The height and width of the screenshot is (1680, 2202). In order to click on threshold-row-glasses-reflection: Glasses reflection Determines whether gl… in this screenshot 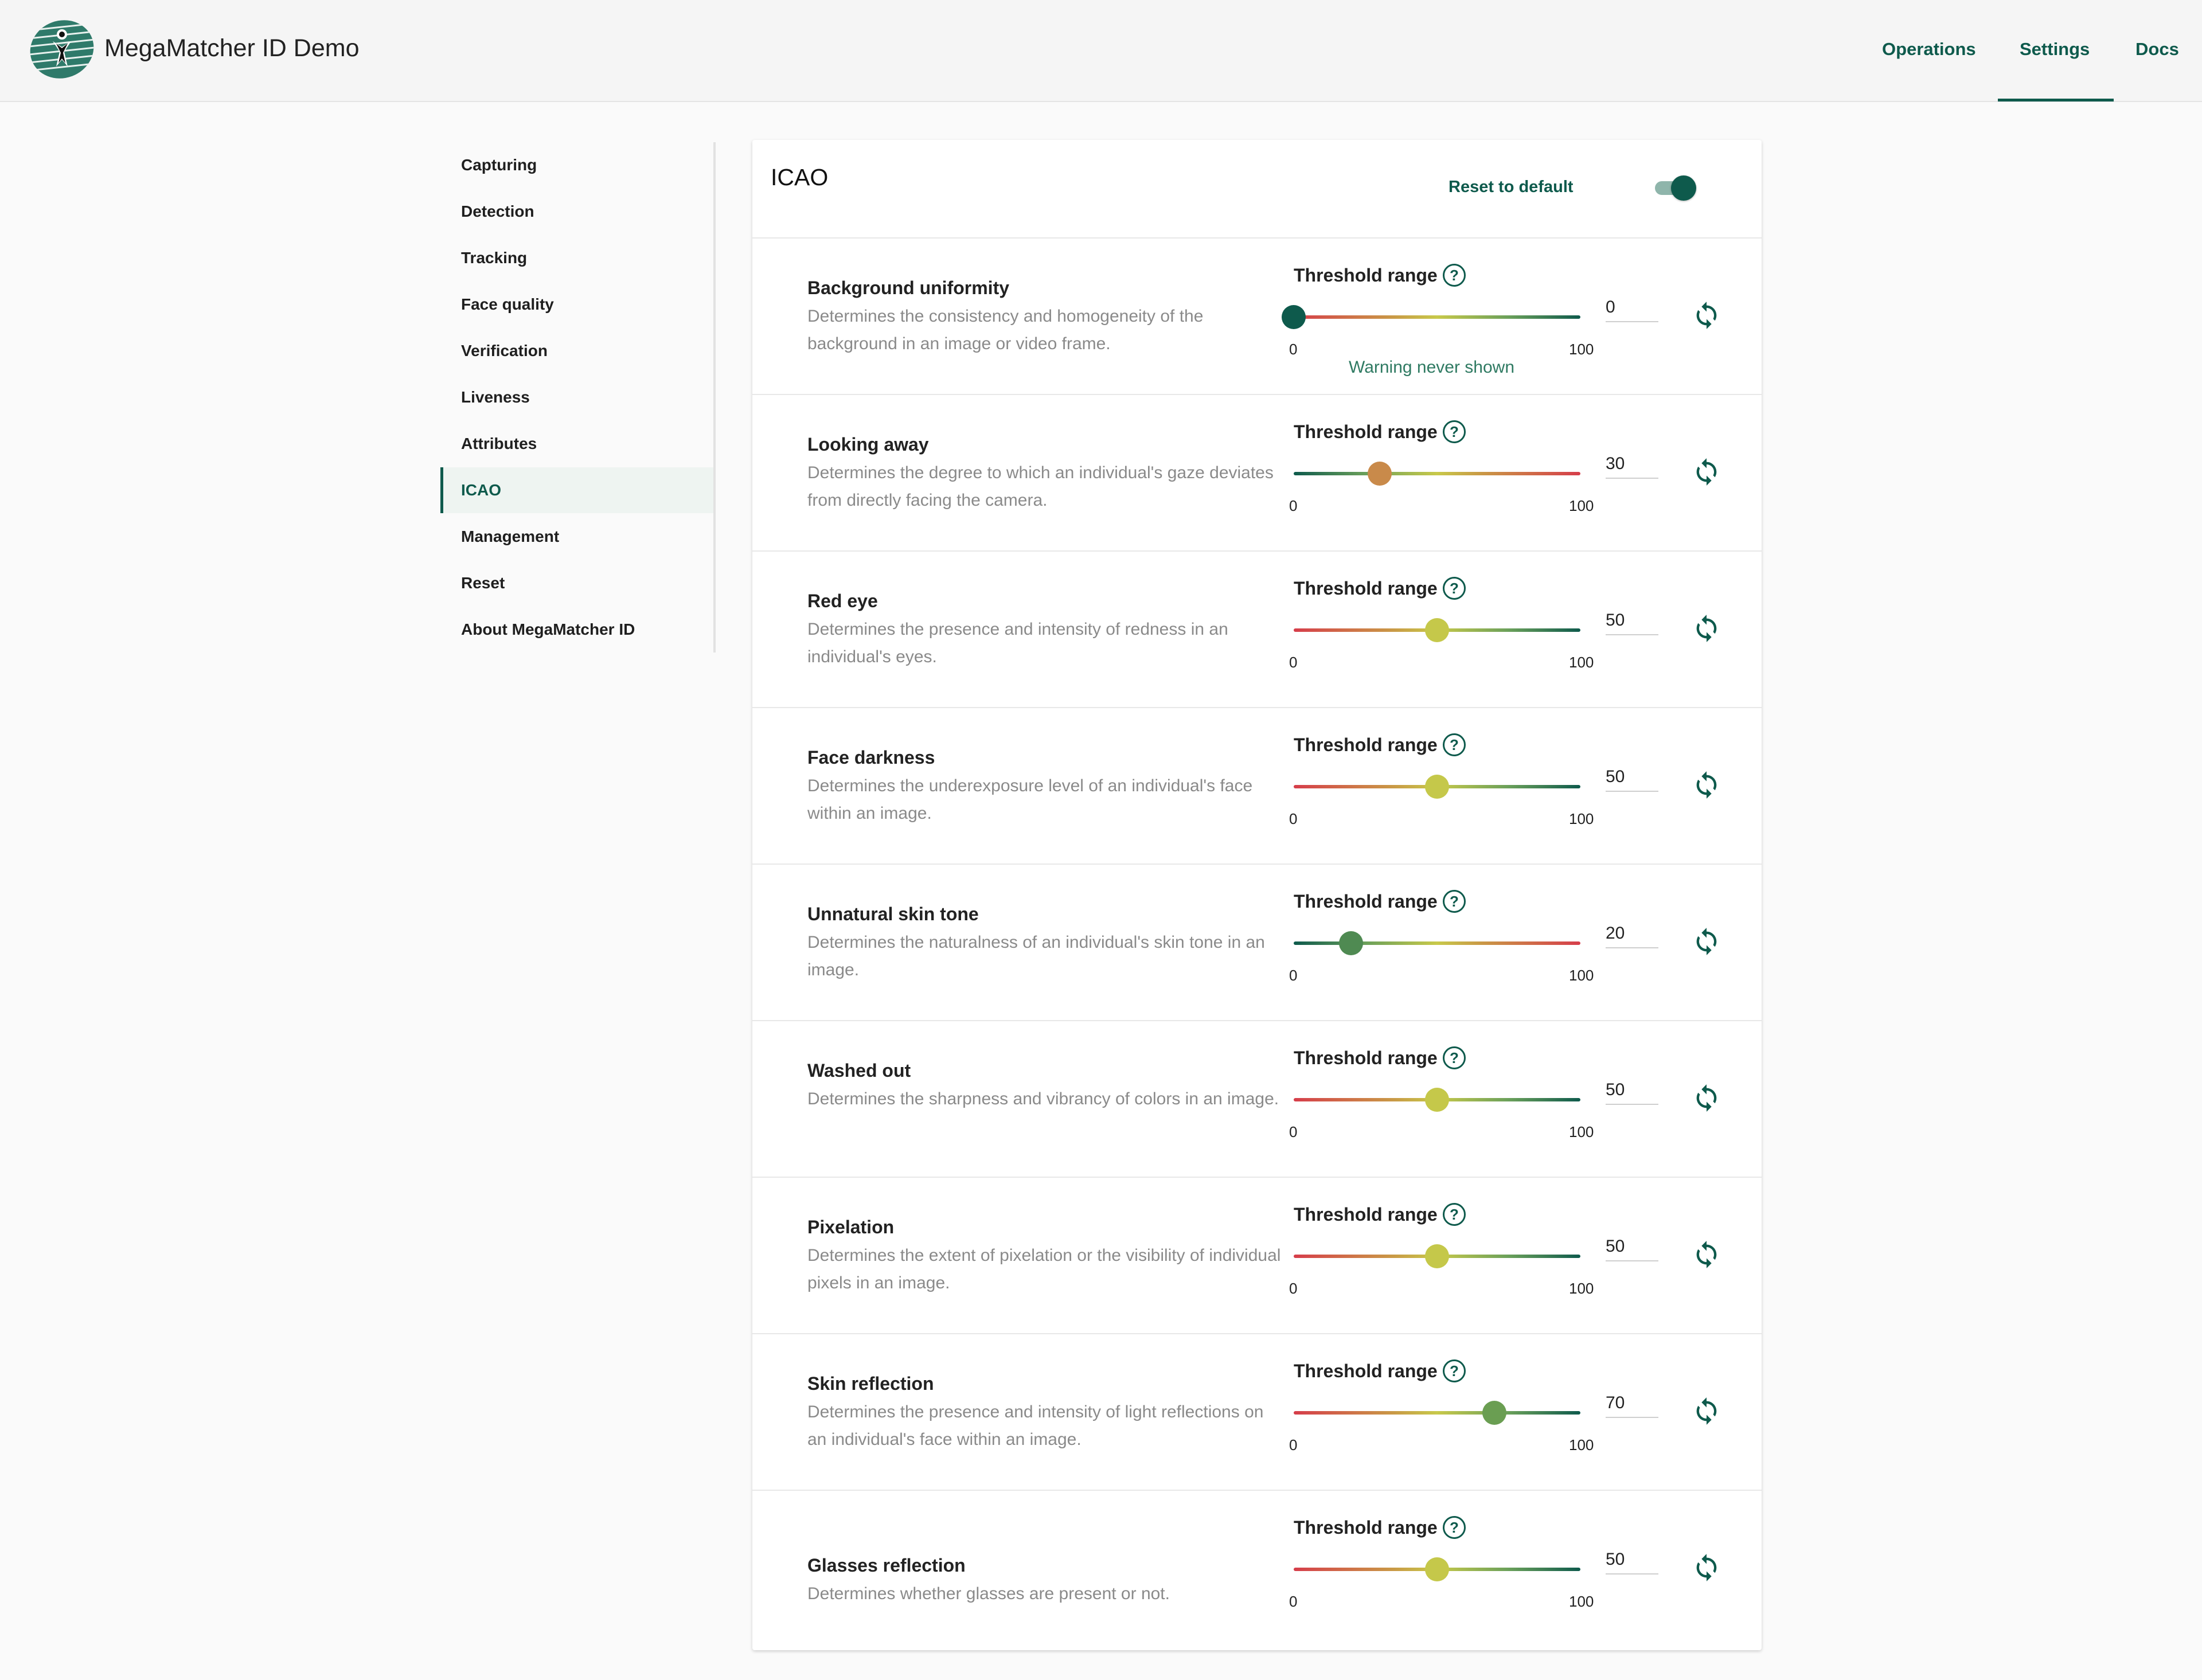, I will do `click(1257, 1569)`.